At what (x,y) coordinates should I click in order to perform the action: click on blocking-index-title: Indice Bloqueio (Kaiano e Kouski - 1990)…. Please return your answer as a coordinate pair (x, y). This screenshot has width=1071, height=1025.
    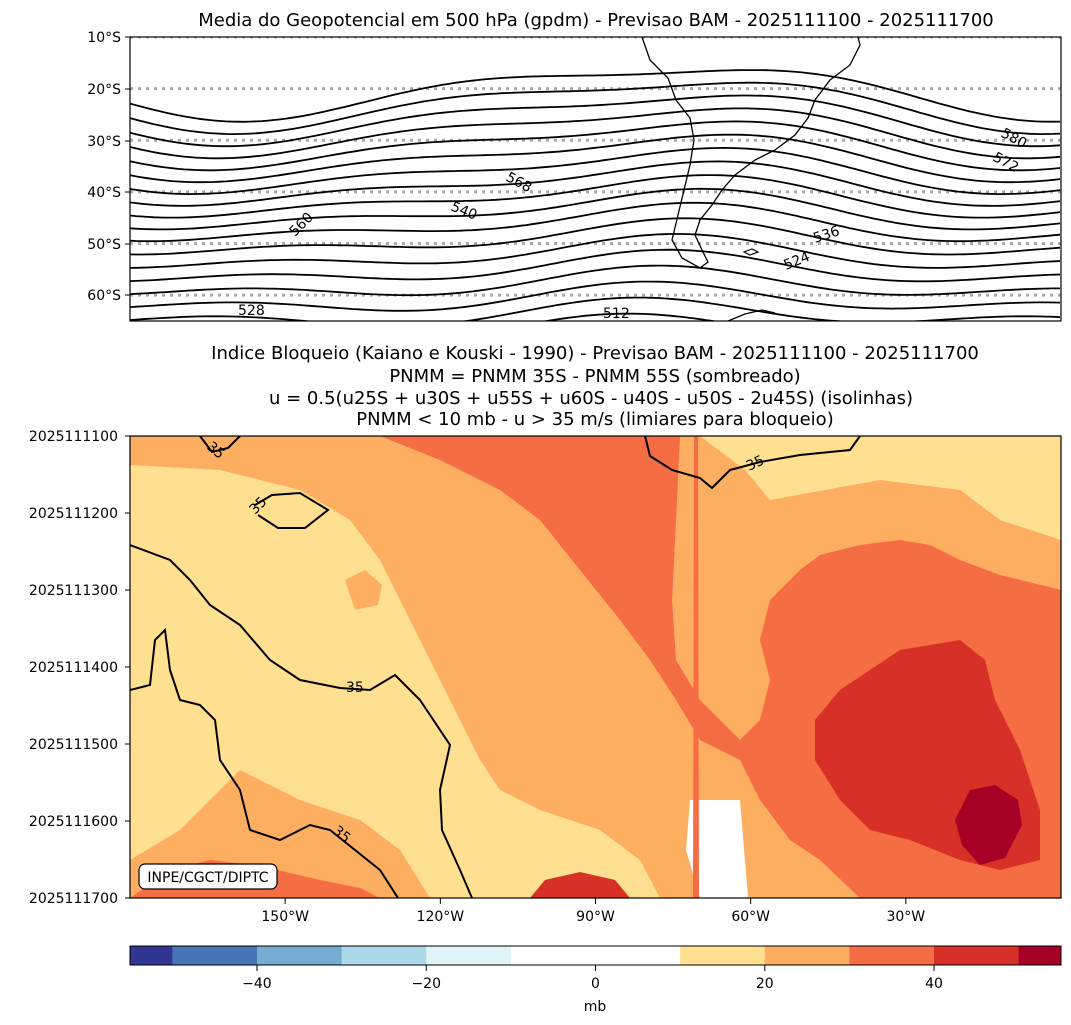
    Looking at the image, I should click on (595, 386).